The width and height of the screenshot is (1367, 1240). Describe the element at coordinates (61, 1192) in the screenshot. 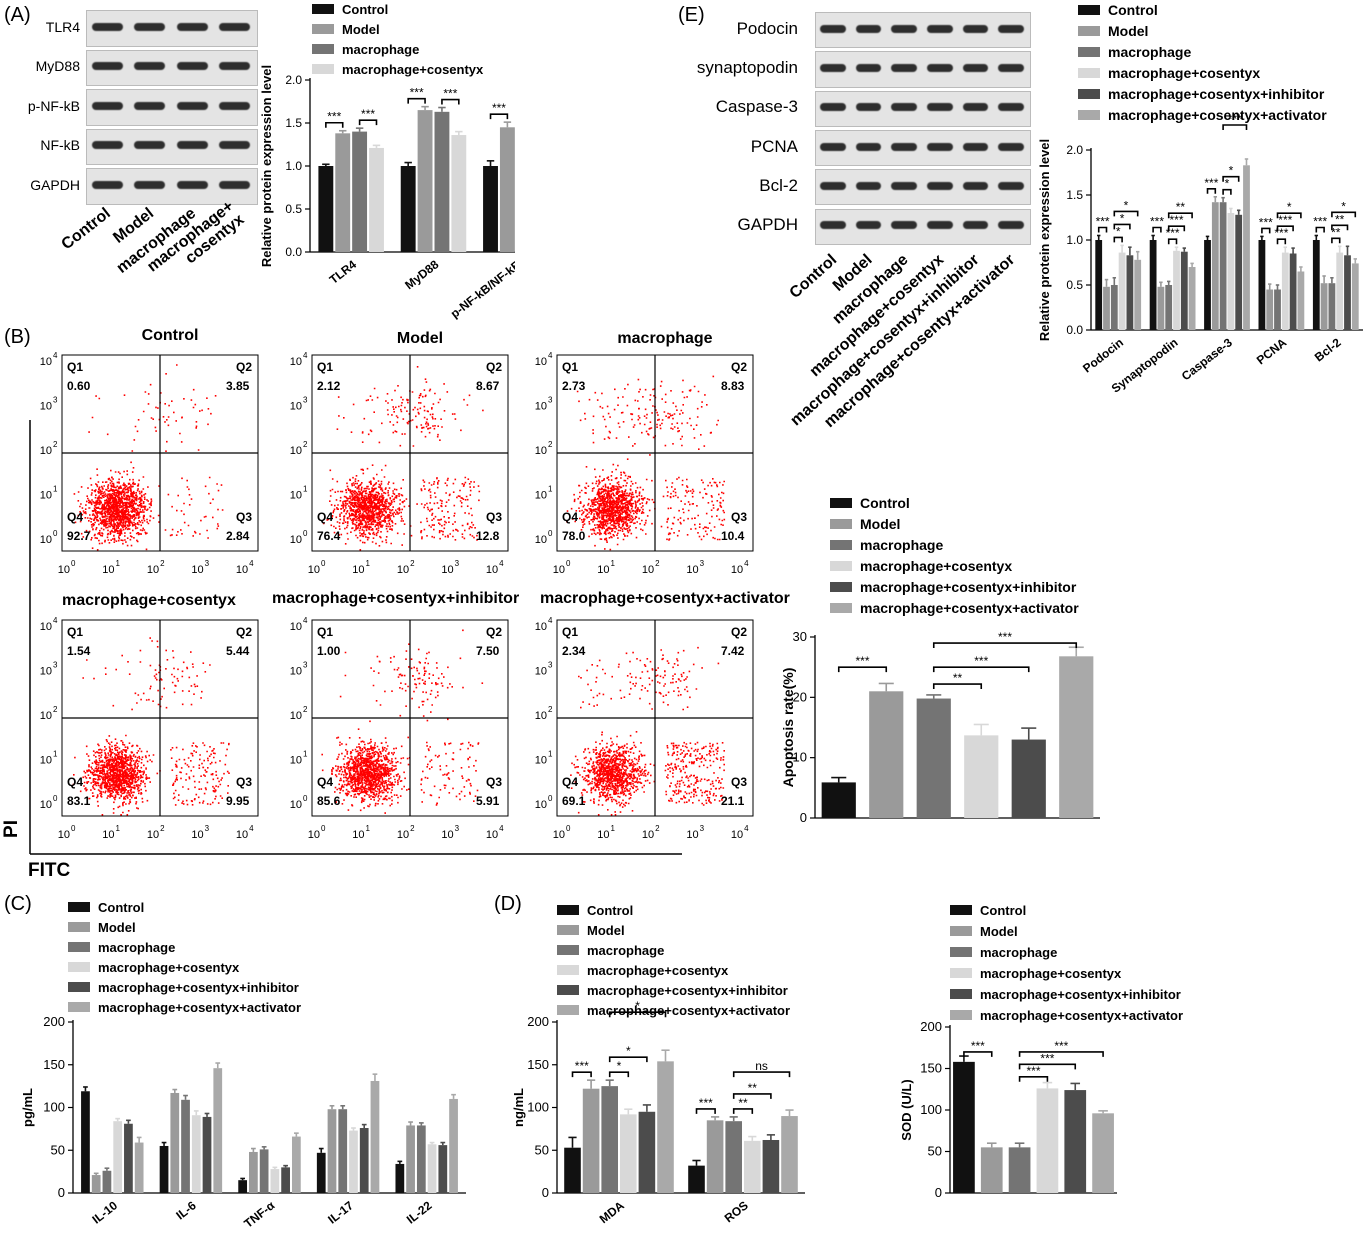

I see `y-tick-label: 0` at that location.